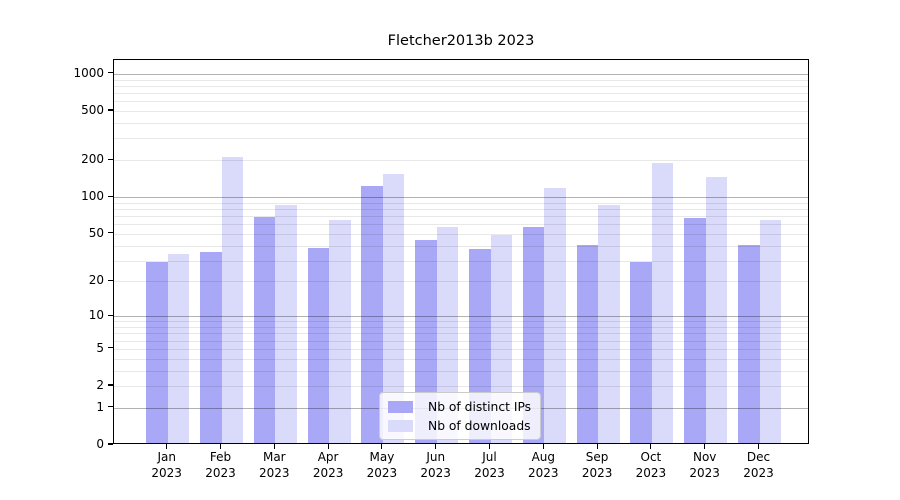 This screenshot has height=500, width=900. I want to click on x-tick-month: Apr, so click(328, 457).